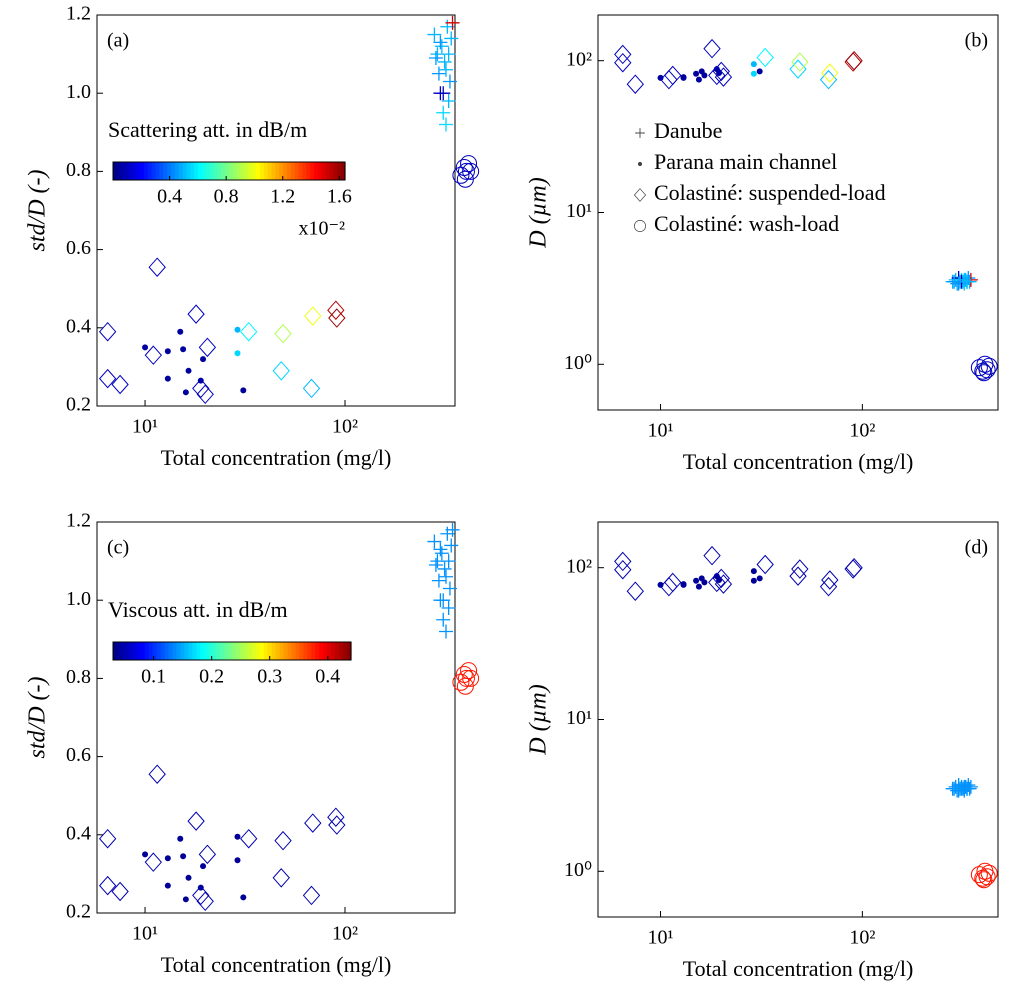 The height and width of the screenshot is (1001, 1024). What do you see at coordinates (153, 677) in the screenshot?
I see `colorbar-tick-label: 0.1` at bounding box center [153, 677].